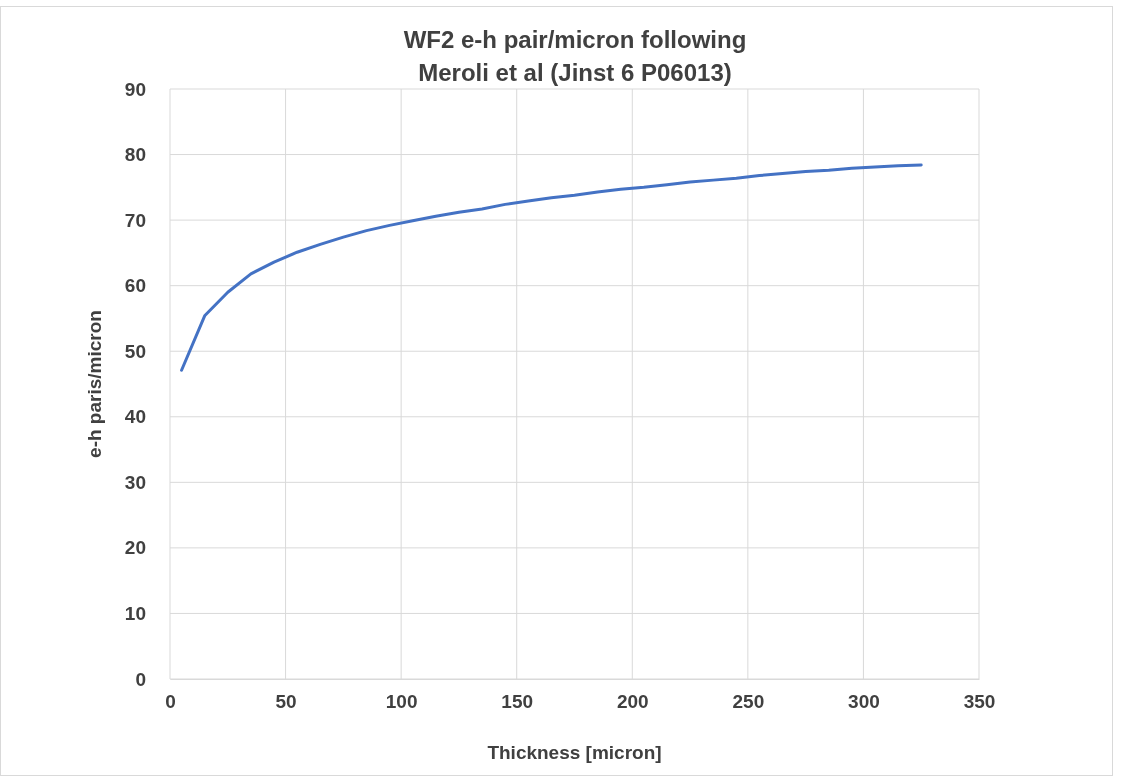 This screenshot has width=1125, height=776. I want to click on y-tick-label: 90, so click(135, 89).